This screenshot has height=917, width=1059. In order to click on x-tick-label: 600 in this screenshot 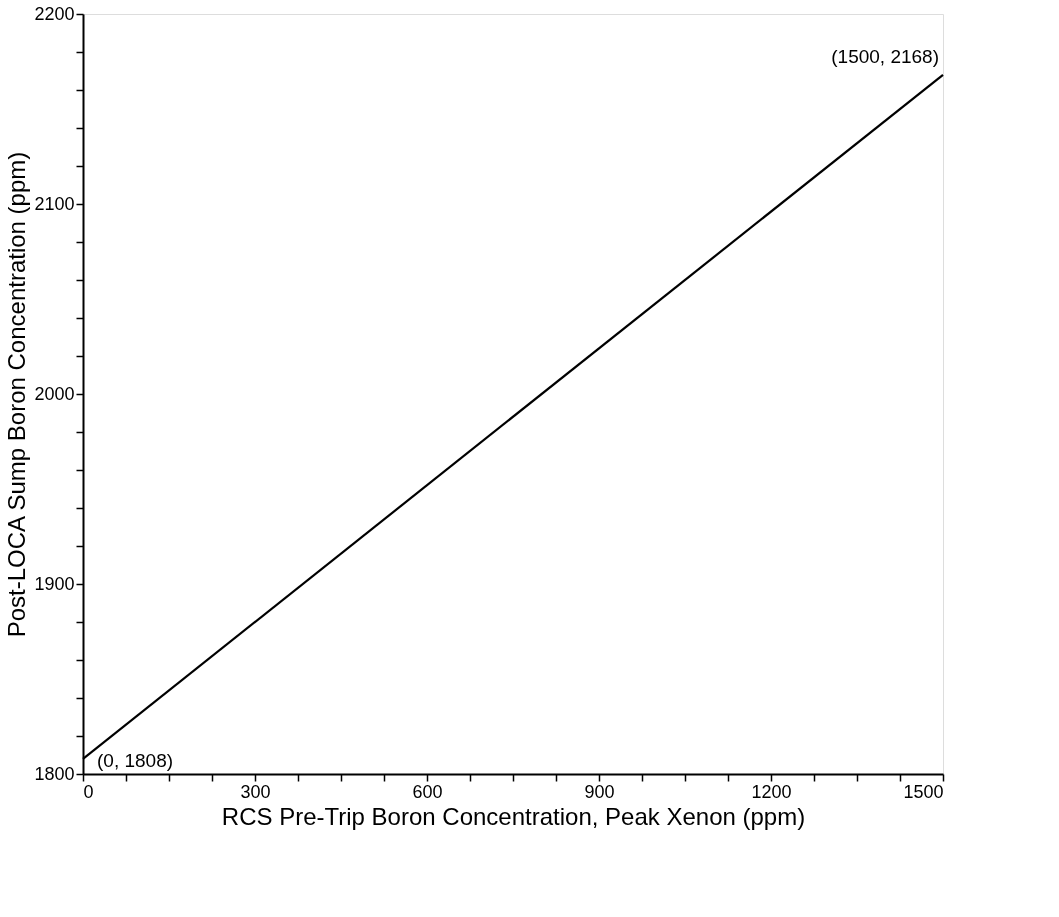, I will do `click(427, 791)`.